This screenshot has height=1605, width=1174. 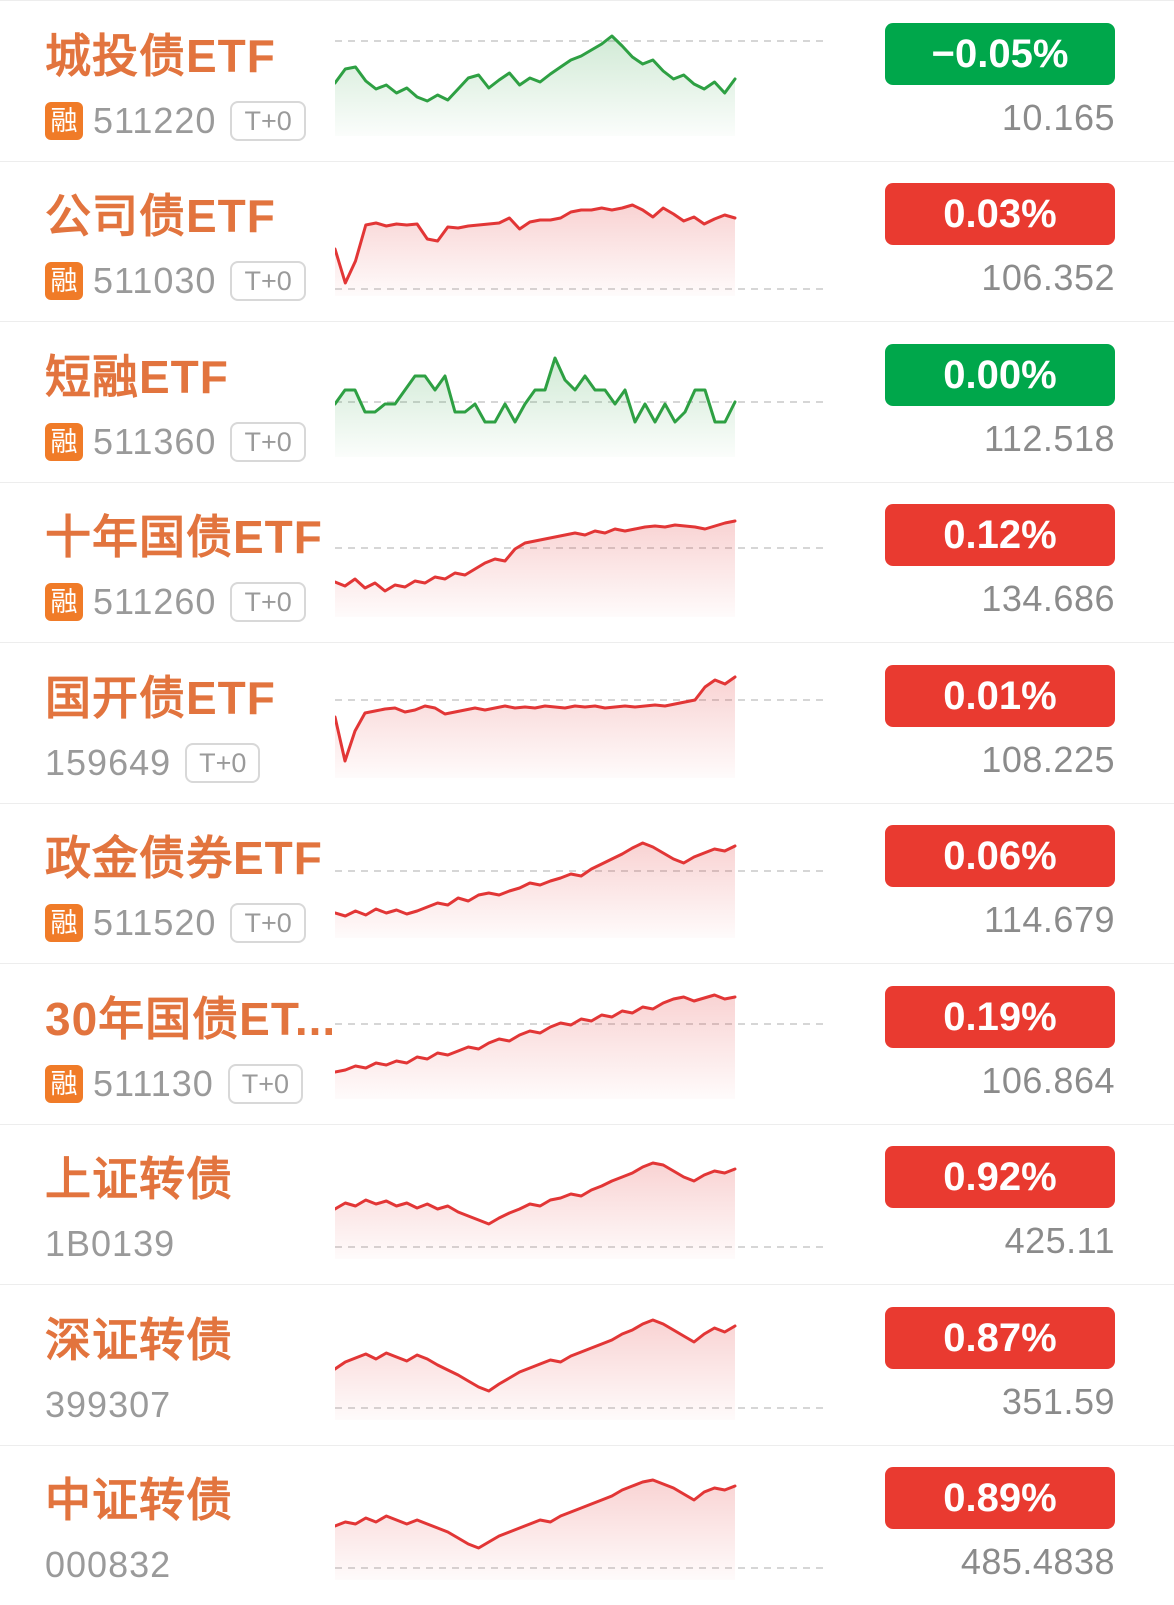 I want to click on etf-list-item: 十年国债ETF 融 511260 T+0 0.12% 134.686, so click(x=587, y=562).